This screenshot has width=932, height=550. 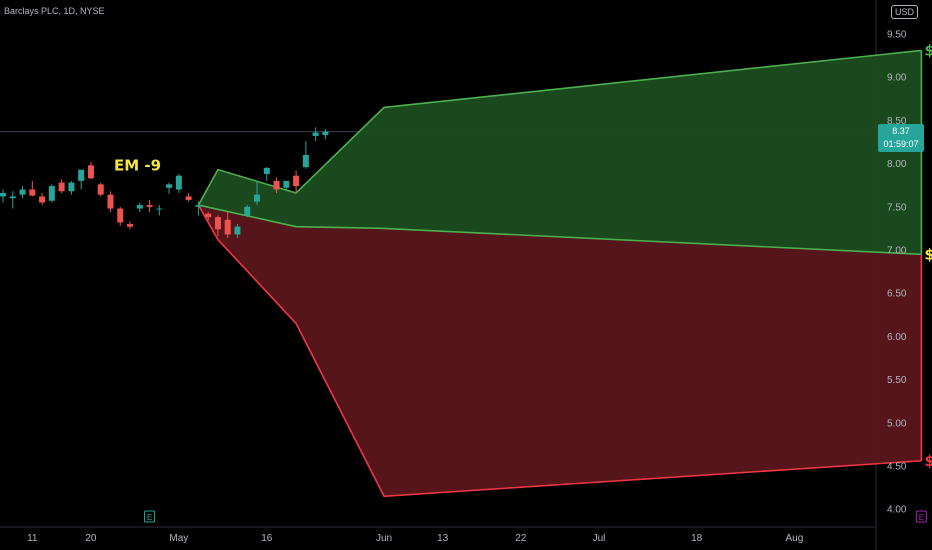 What do you see at coordinates (901, 138) in the screenshot?
I see `last-price-badge: 8.37 01:59:07` at bounding box center [901, 138].